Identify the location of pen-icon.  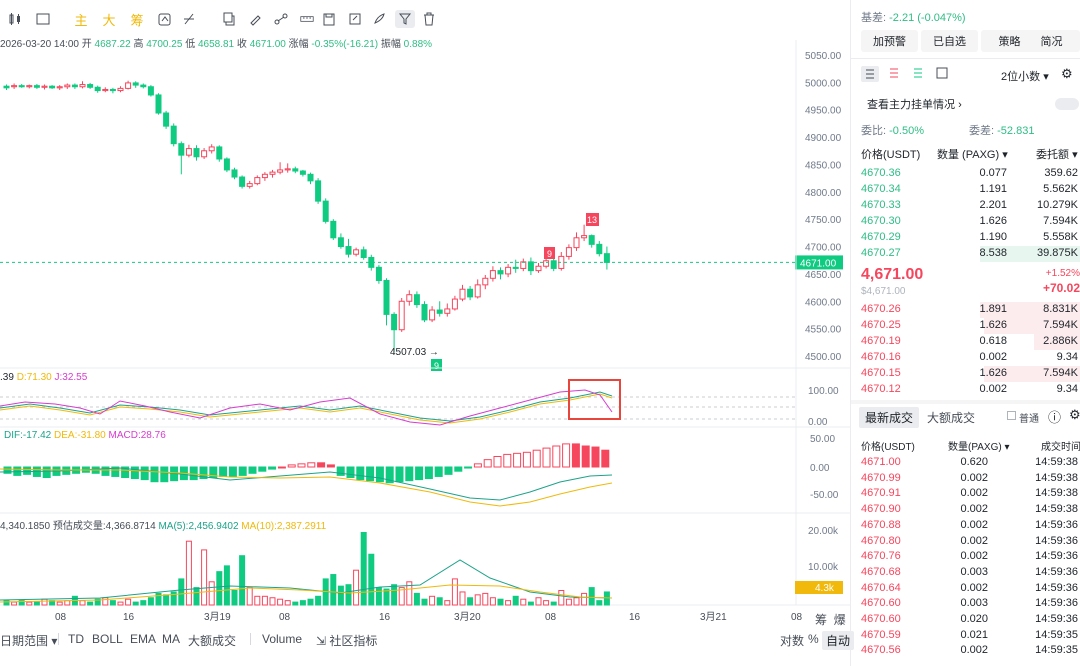
(255, 19).